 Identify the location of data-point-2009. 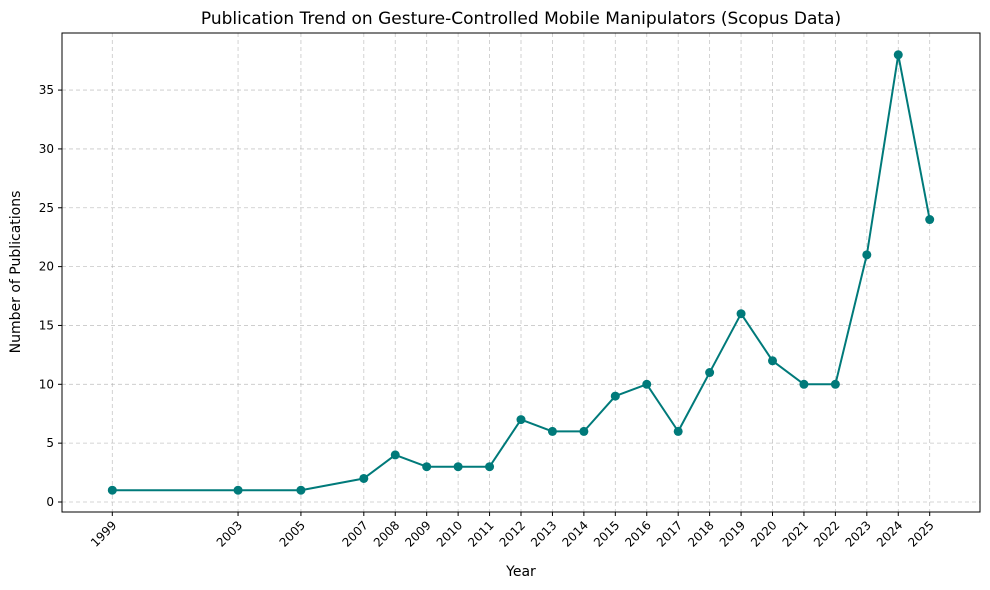
(427, 467).